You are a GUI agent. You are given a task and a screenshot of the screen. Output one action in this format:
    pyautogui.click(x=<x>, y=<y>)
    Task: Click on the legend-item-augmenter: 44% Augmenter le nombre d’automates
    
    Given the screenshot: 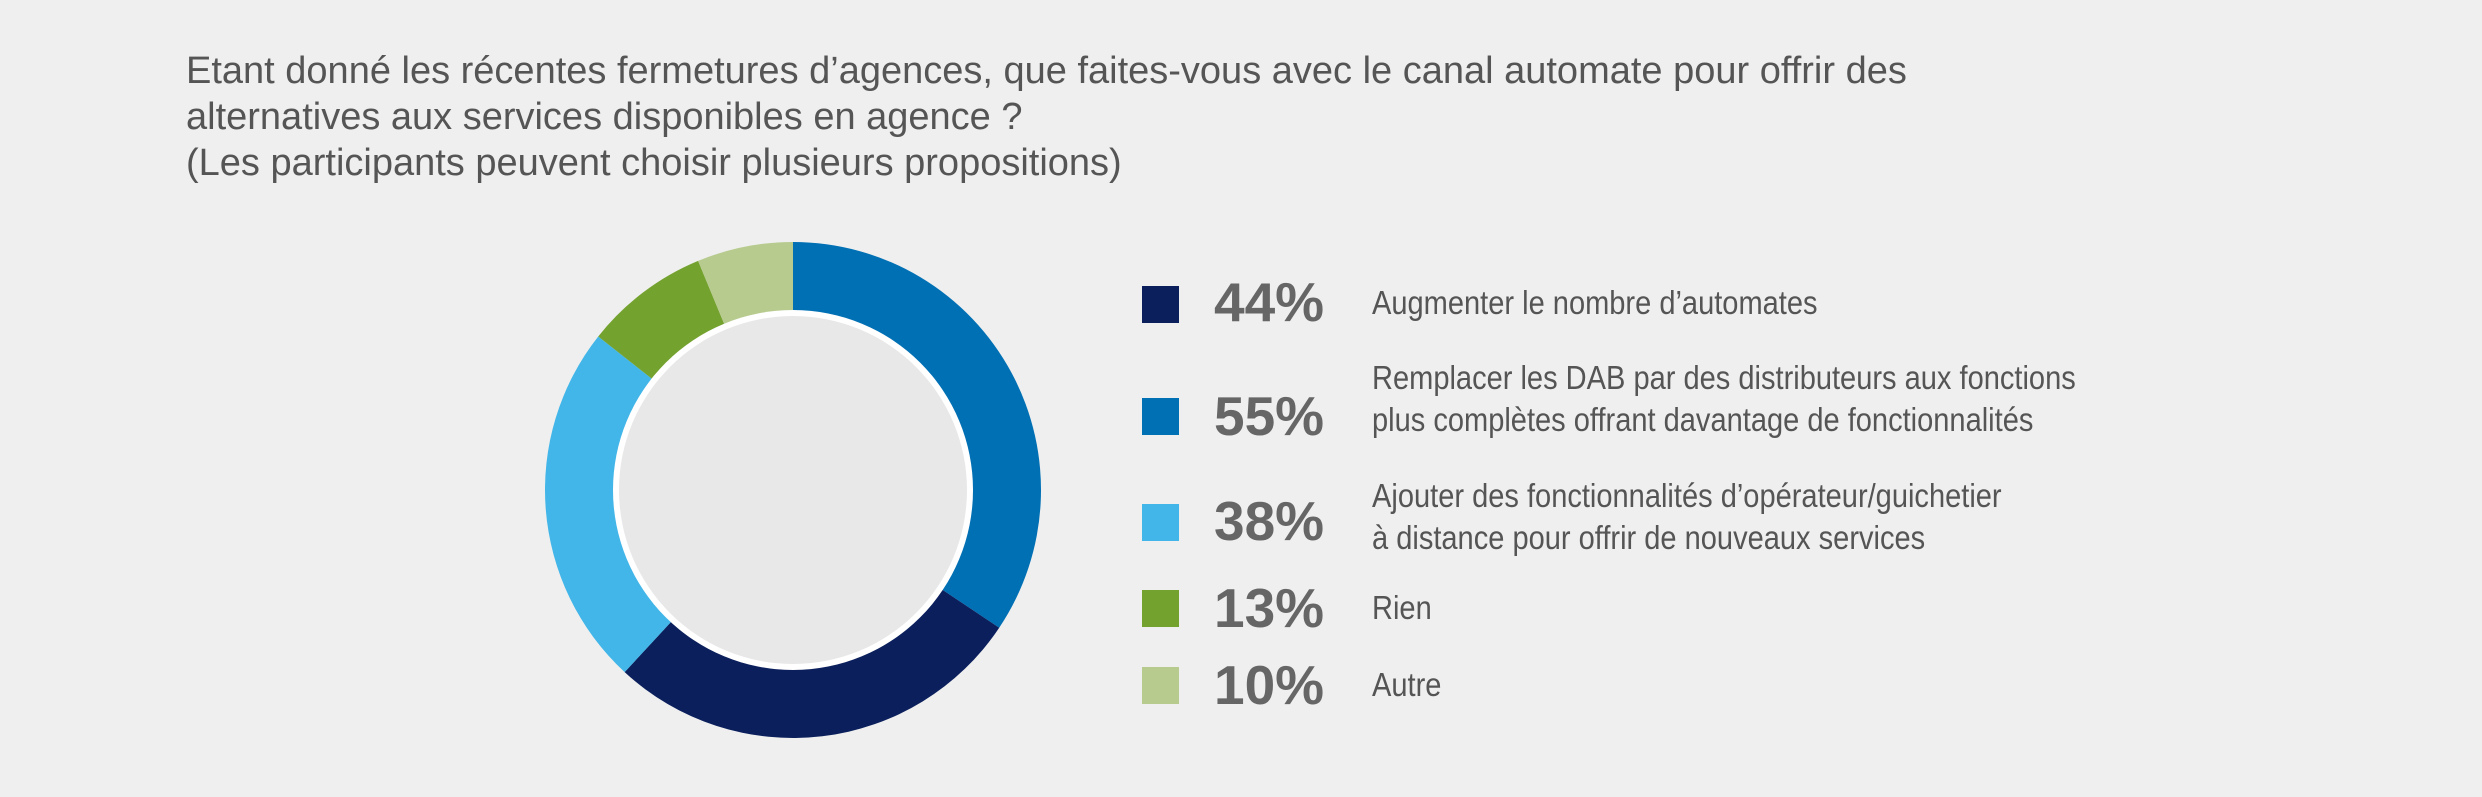 What is the action you would take?
    pyautogui.click(x=1790, y=302)
    